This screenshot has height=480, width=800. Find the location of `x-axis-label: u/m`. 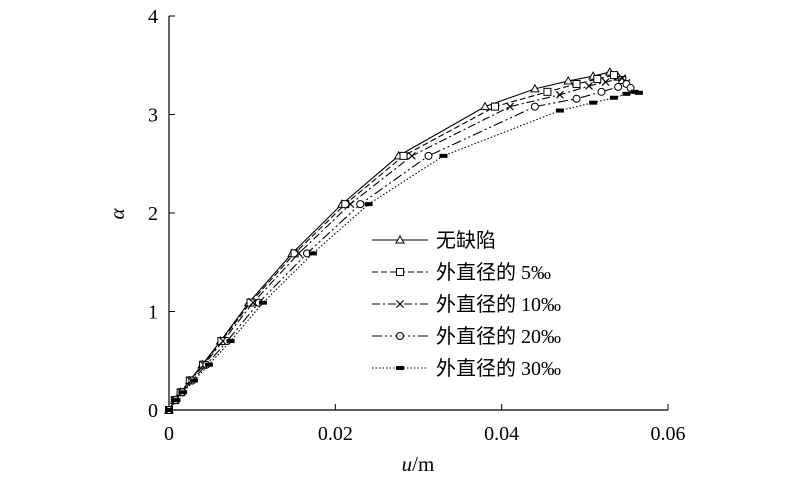

x-axis-label: u/m is located at coordinates (418, 464).